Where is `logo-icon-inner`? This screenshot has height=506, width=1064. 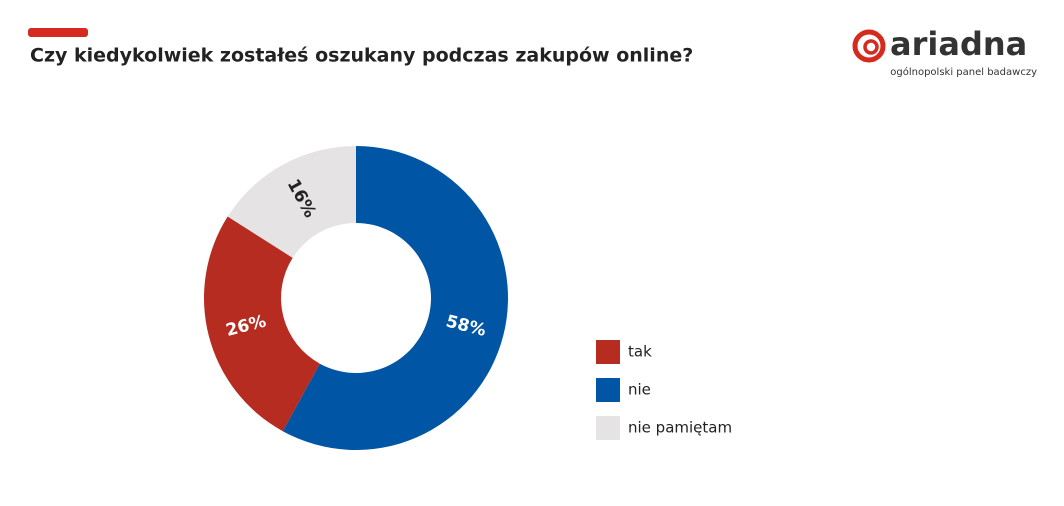
logo-icon-inner is located at coordinates (871, 47).